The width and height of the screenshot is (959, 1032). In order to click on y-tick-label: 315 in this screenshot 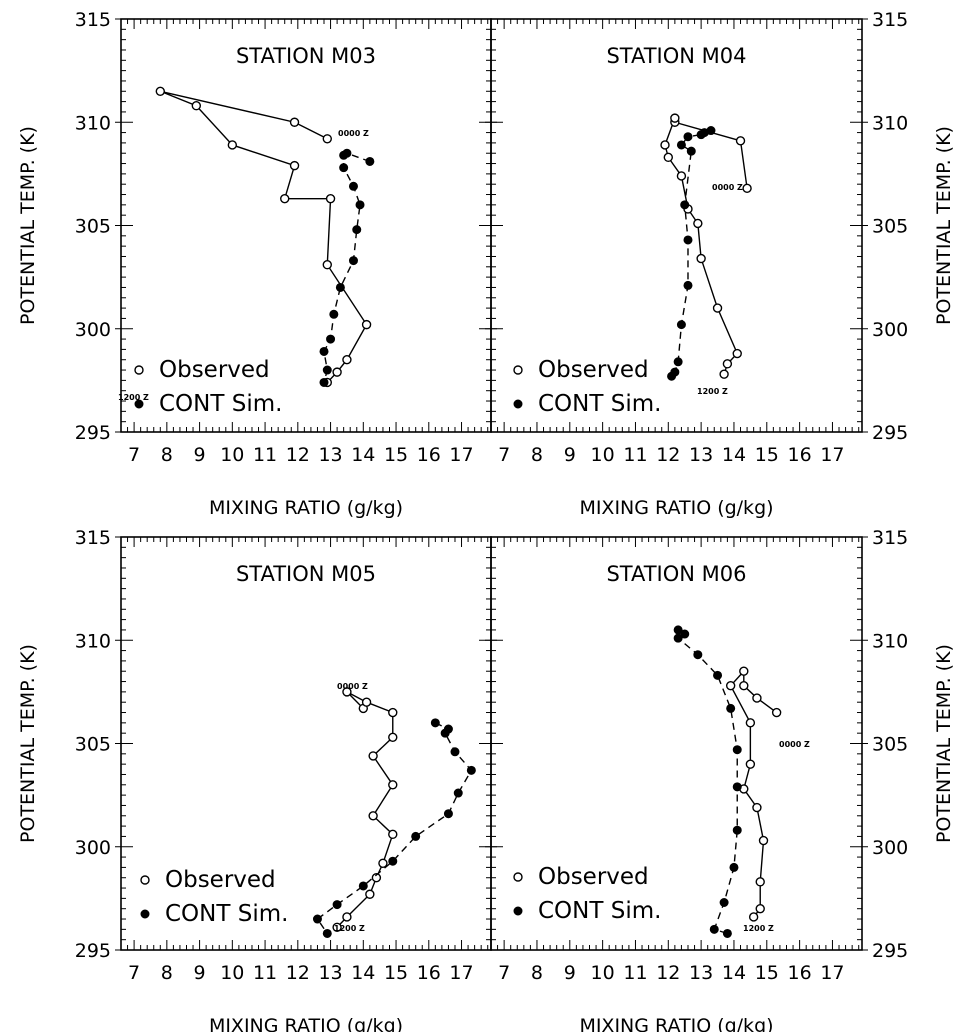, I will do `click(93, 20)`.